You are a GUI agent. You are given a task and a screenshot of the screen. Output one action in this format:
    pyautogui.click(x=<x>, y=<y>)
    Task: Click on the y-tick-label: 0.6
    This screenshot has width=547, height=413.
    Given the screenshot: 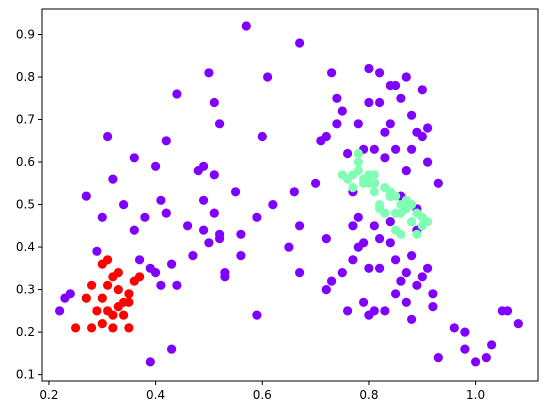 What is the action you would take?
    pyautogui.click(x=25, y=162)
    